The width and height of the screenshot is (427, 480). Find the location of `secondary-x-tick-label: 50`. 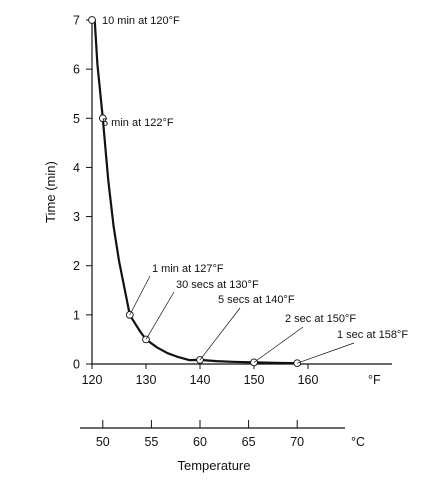

secondary-x-tick-label: 50 is located at coordinates (103, 442).